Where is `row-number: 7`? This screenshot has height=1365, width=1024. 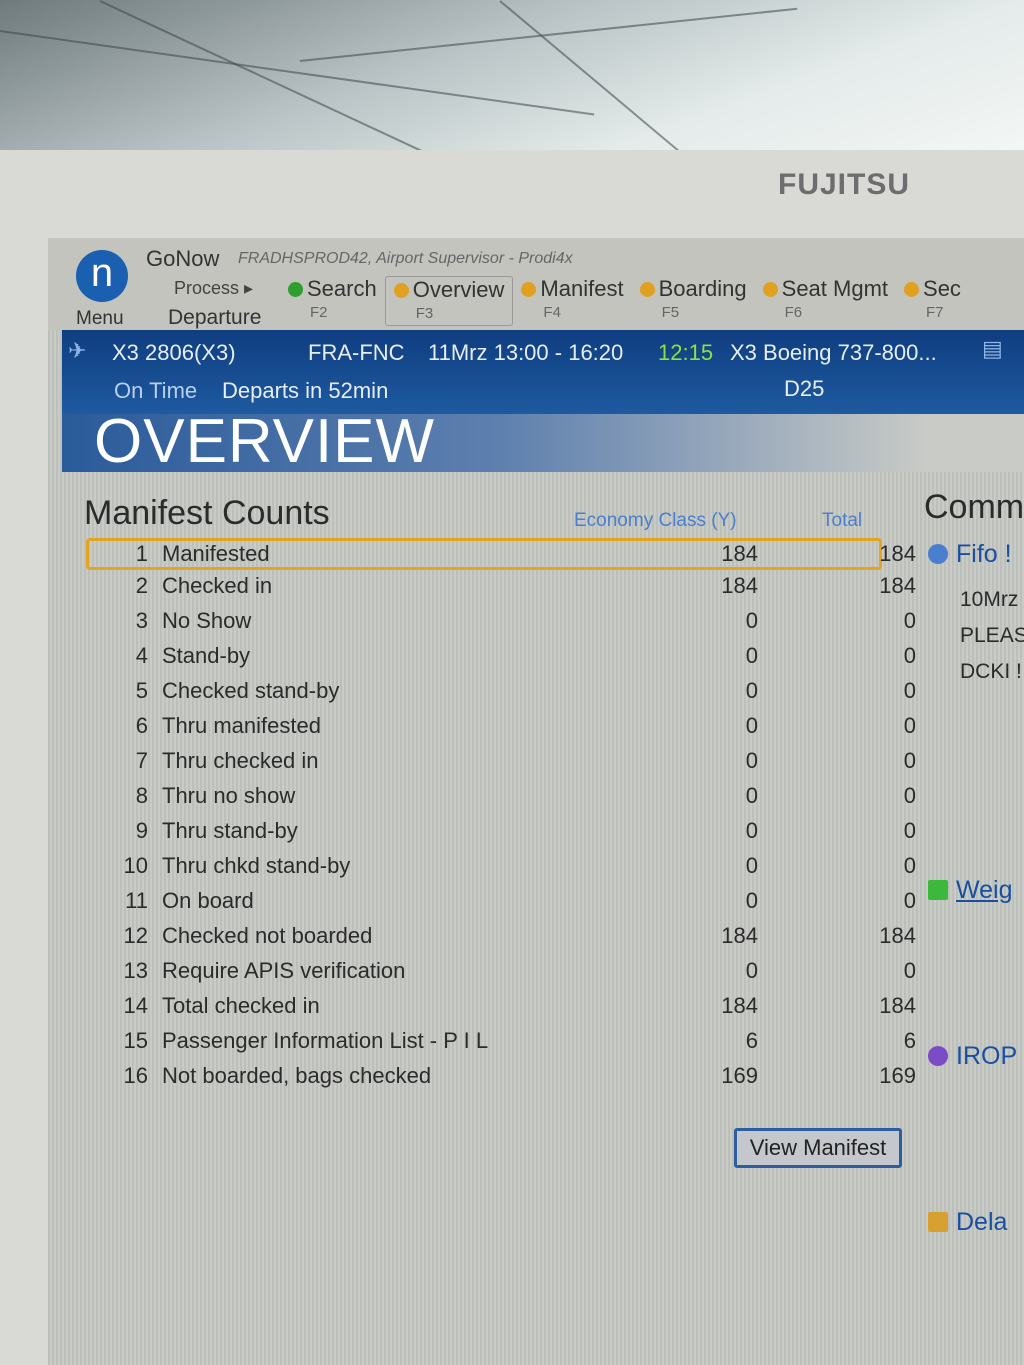 row-number: 7 is located at coordinates (141, 760).